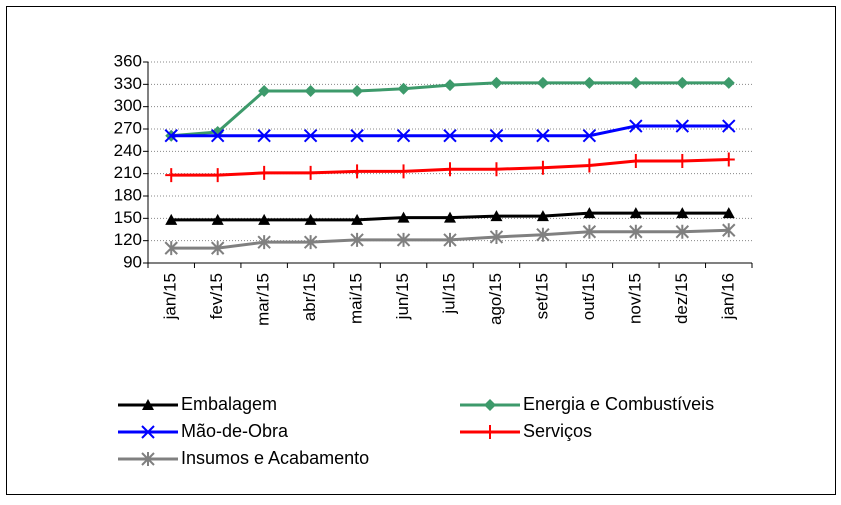 This screenshot has height=505, width=841. Describe the element at coordinates (727, 296) in the screenshot. I see `x-tick-label: jan/16` at that location.